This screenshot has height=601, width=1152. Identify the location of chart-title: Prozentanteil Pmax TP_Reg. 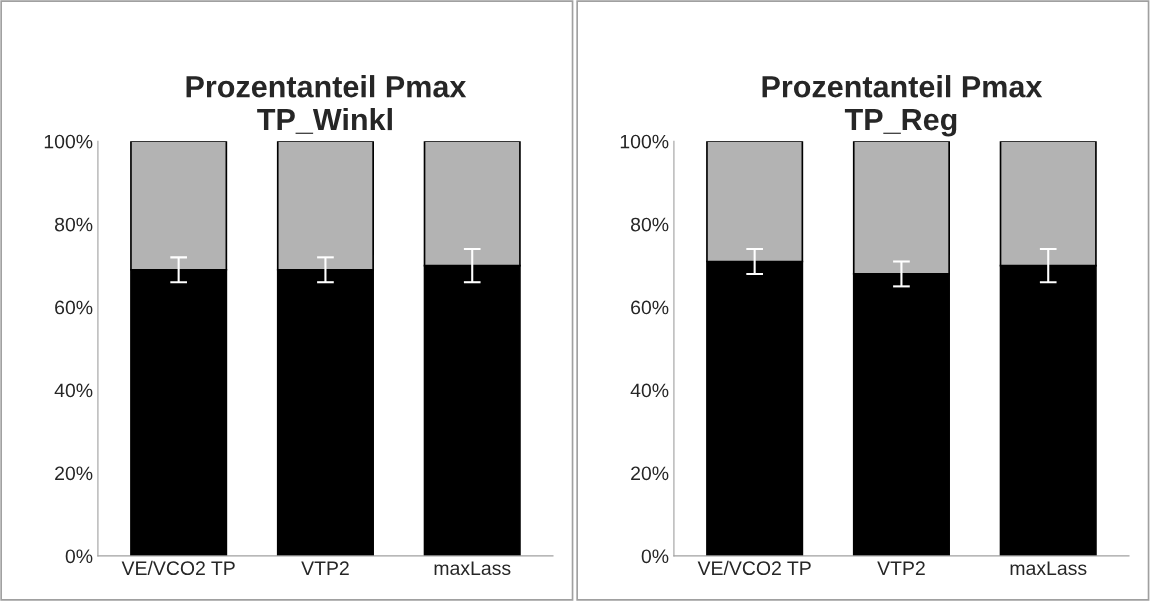
(902, 106).